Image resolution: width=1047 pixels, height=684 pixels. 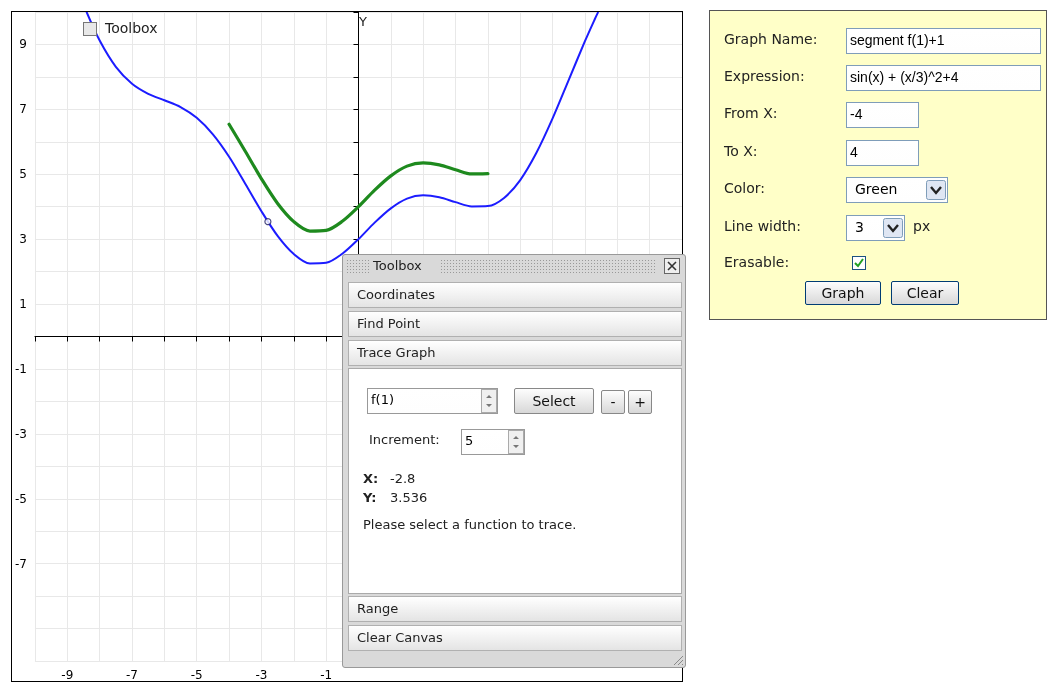 I want to click on section-header: Clear Canvas, so click(x=515, y=638).